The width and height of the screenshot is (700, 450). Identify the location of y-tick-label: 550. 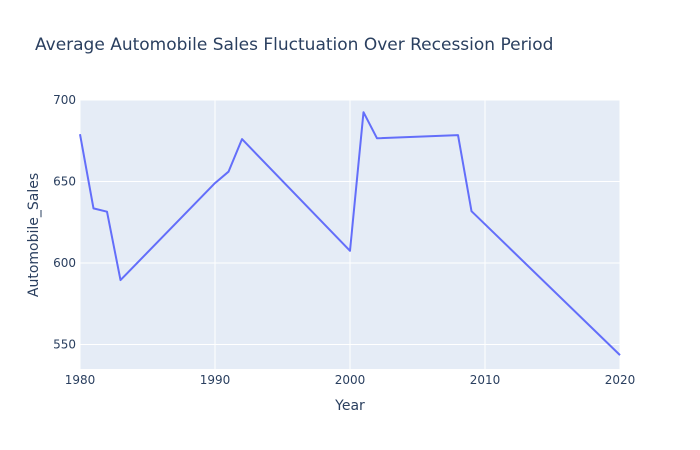
(64, 345).